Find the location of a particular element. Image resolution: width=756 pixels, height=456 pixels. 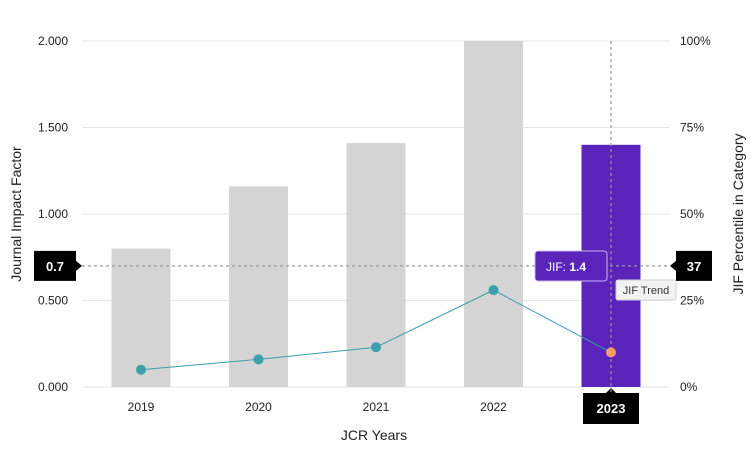

y-axis-right-ticks: 0% 25% 50% 75% 100% is located at coordinates (695, 214).